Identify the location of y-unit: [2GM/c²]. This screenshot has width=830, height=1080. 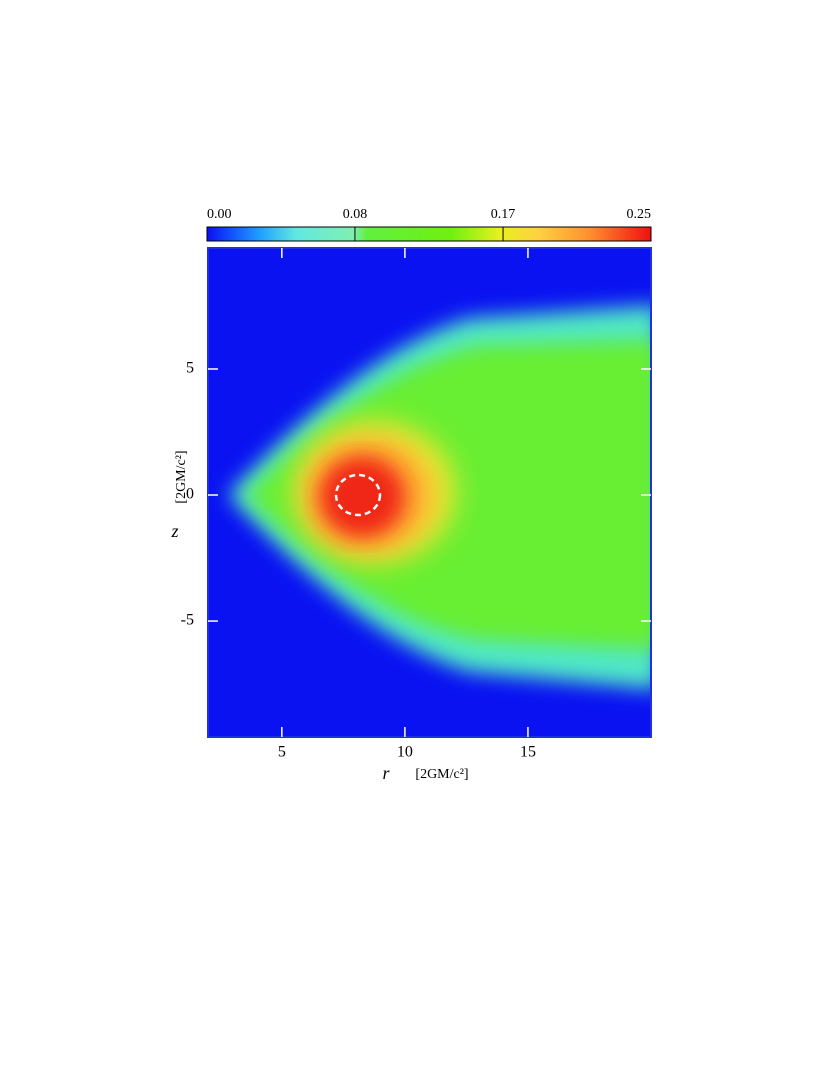
(181, 476).